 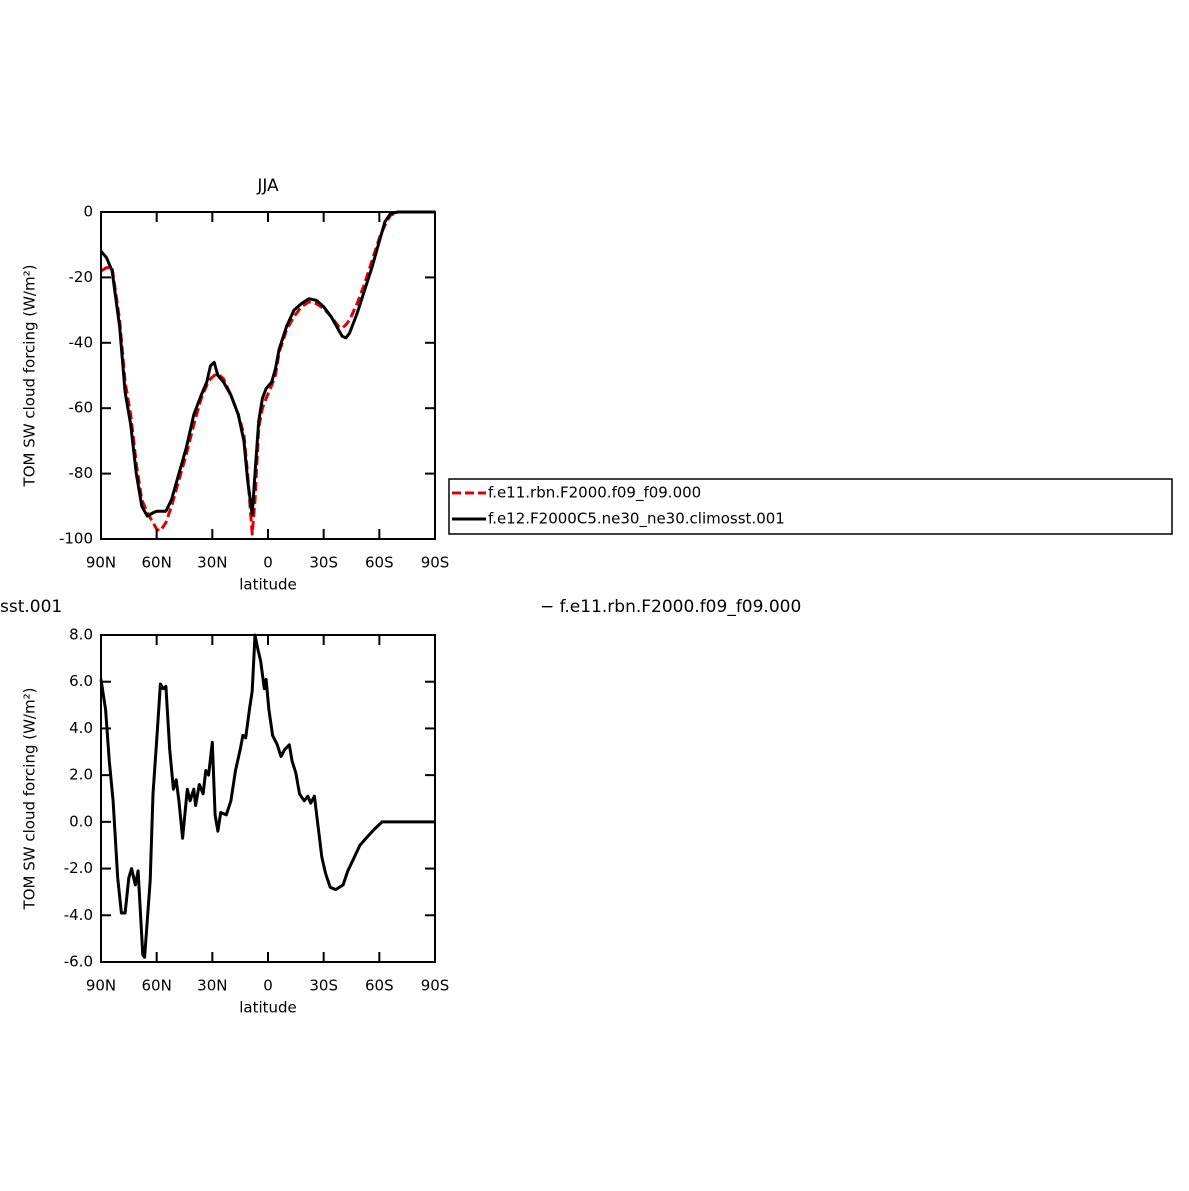 I want to click on y-tick-label: -60, so click(x=81, y=408).